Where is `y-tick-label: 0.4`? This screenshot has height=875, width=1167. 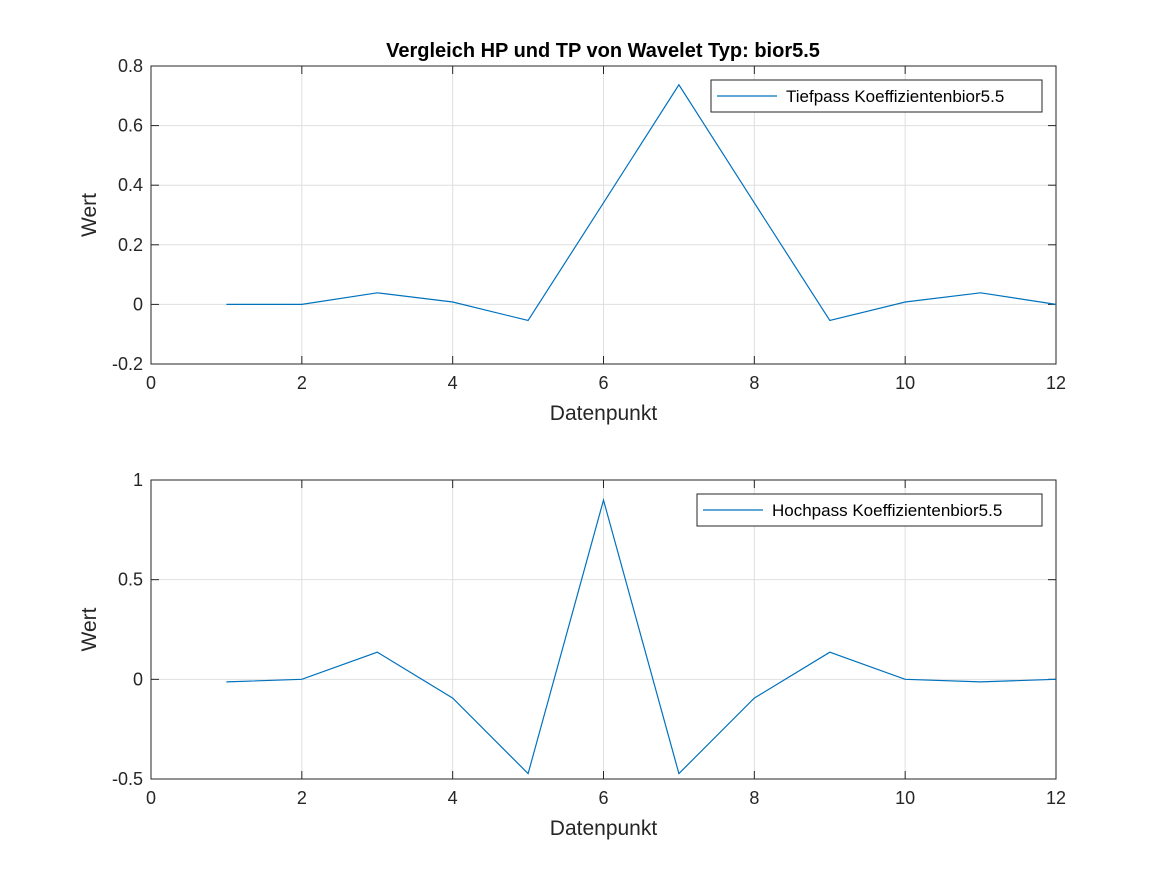 y-tick-label: 0.4 is located at coordinates (130, 185).